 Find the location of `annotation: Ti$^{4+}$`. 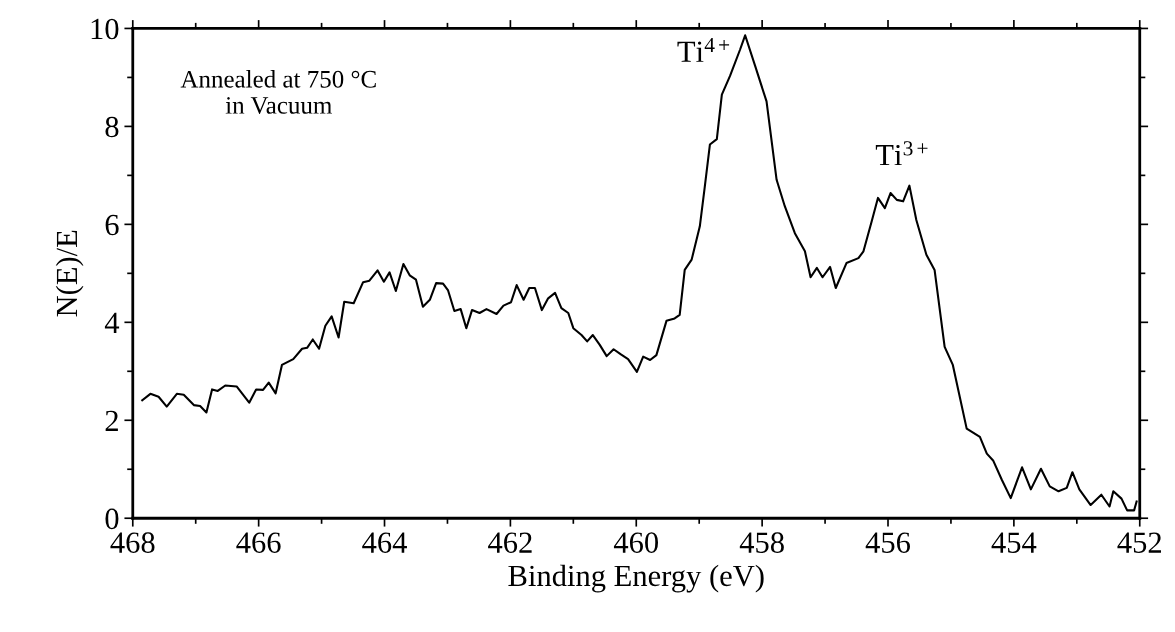

annotation: Ti$^{4+}$ is located at coordinates (703, 49).